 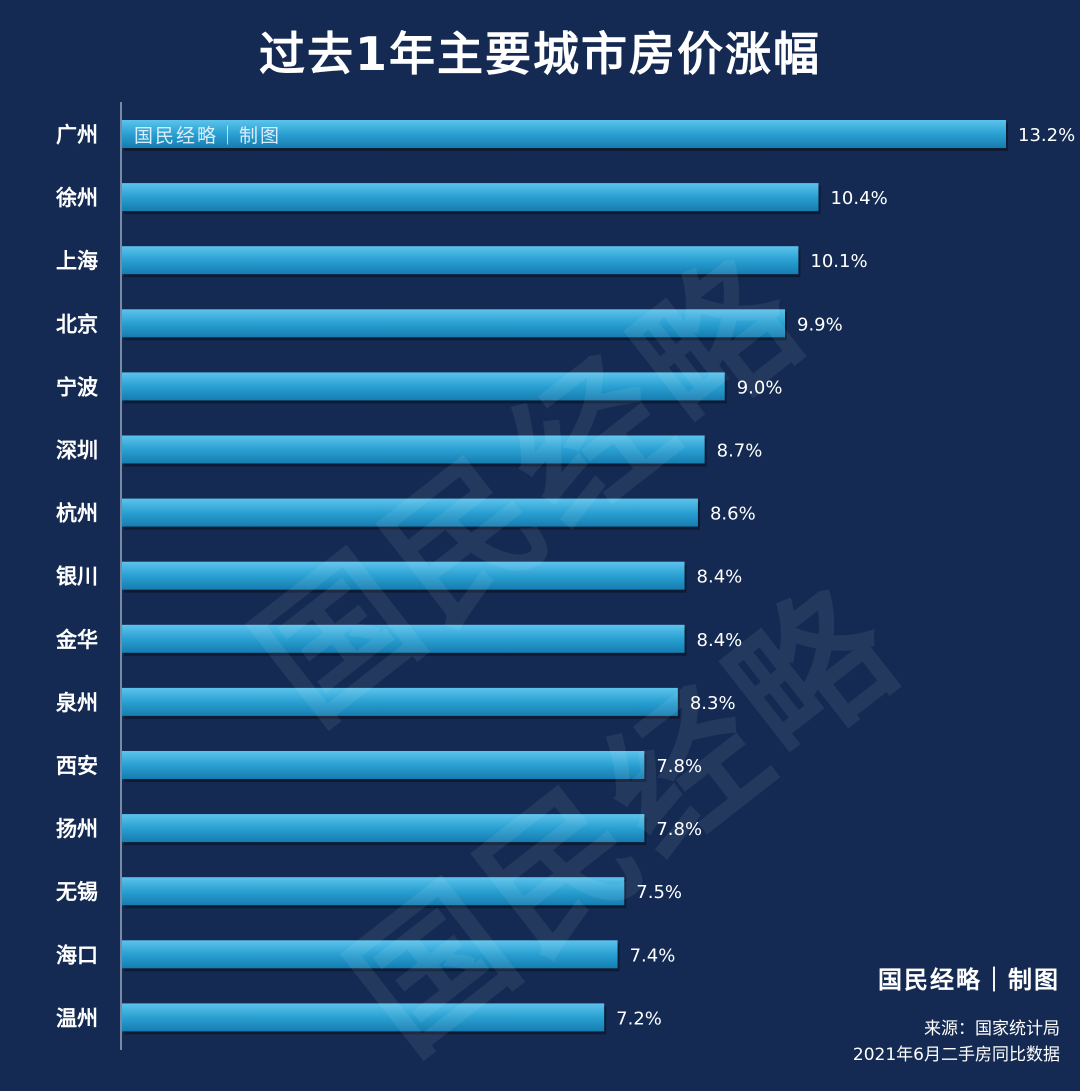 What do you see at coordinates (77, 135) in the screenshot?
I see `category-label: 广州` at bounding box center [77, 135].